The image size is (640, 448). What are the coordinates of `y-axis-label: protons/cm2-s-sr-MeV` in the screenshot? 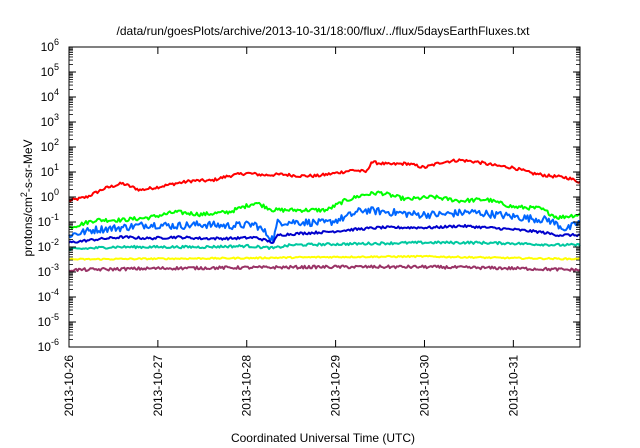 It's located at (27, 197).